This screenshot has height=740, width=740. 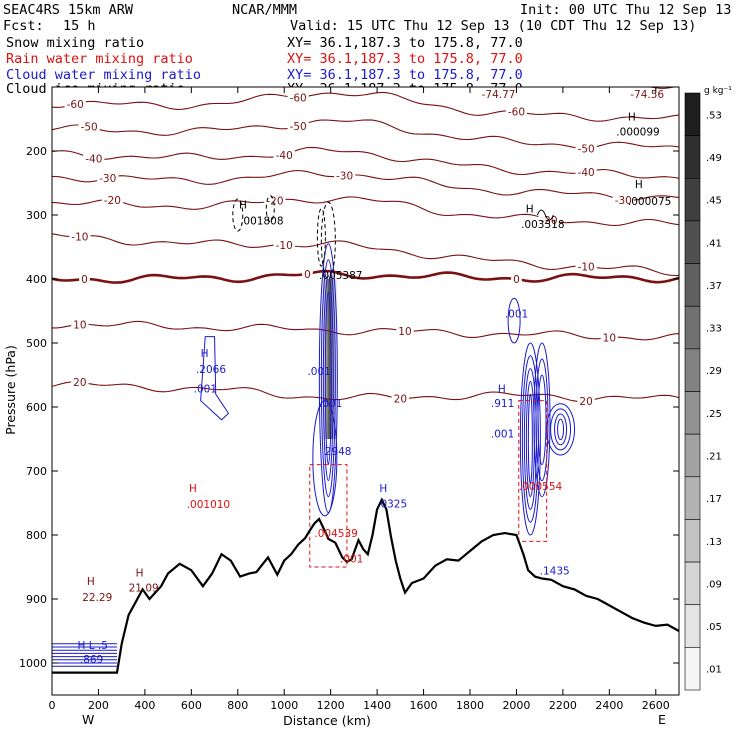 I want to click on x-tick-label: 2400, so click(x=609, y=705).